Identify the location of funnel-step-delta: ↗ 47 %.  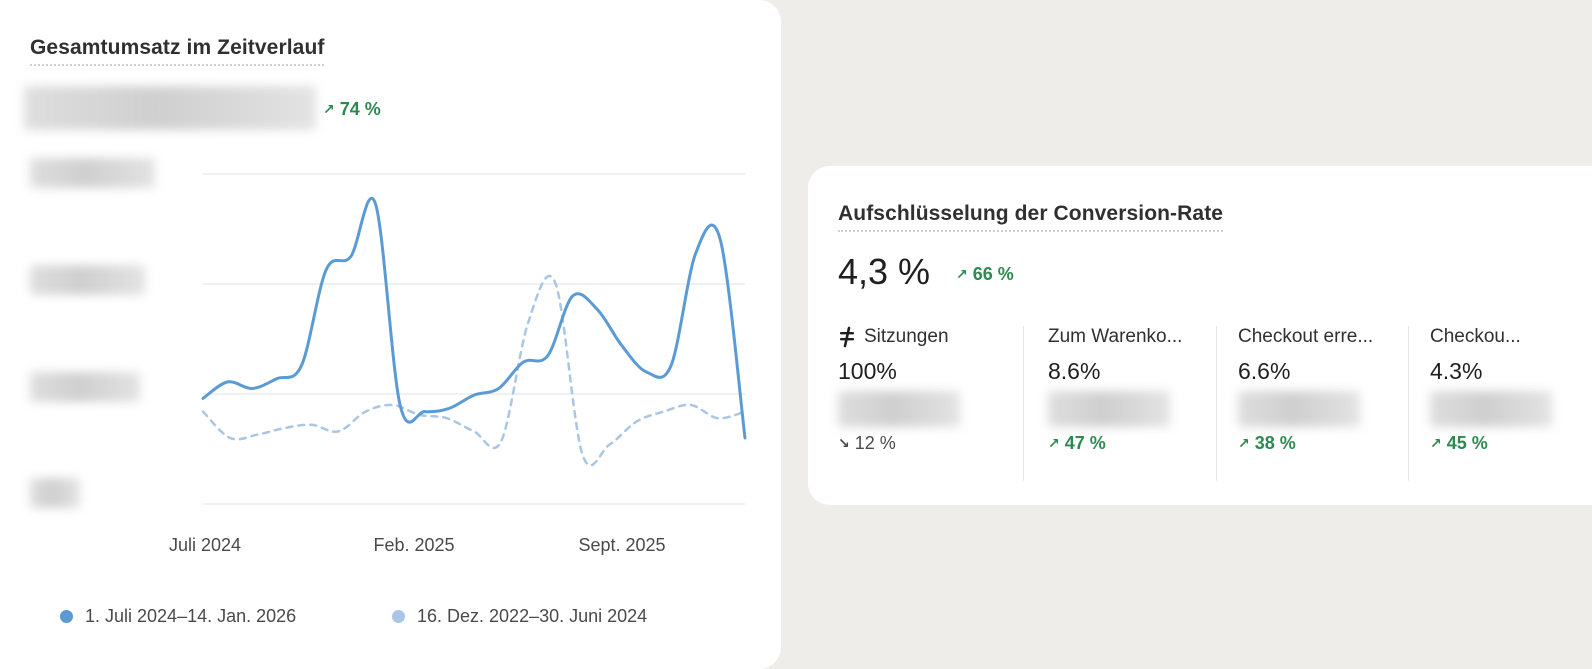
(1115, 443).